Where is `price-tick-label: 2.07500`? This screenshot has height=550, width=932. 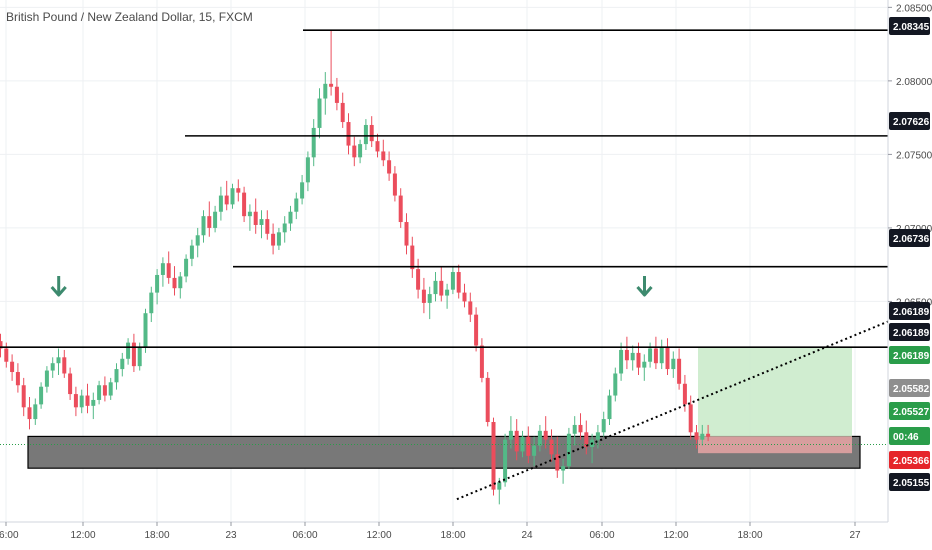
price-tick-label: 2.07500 is located at coordinates (914, 155).